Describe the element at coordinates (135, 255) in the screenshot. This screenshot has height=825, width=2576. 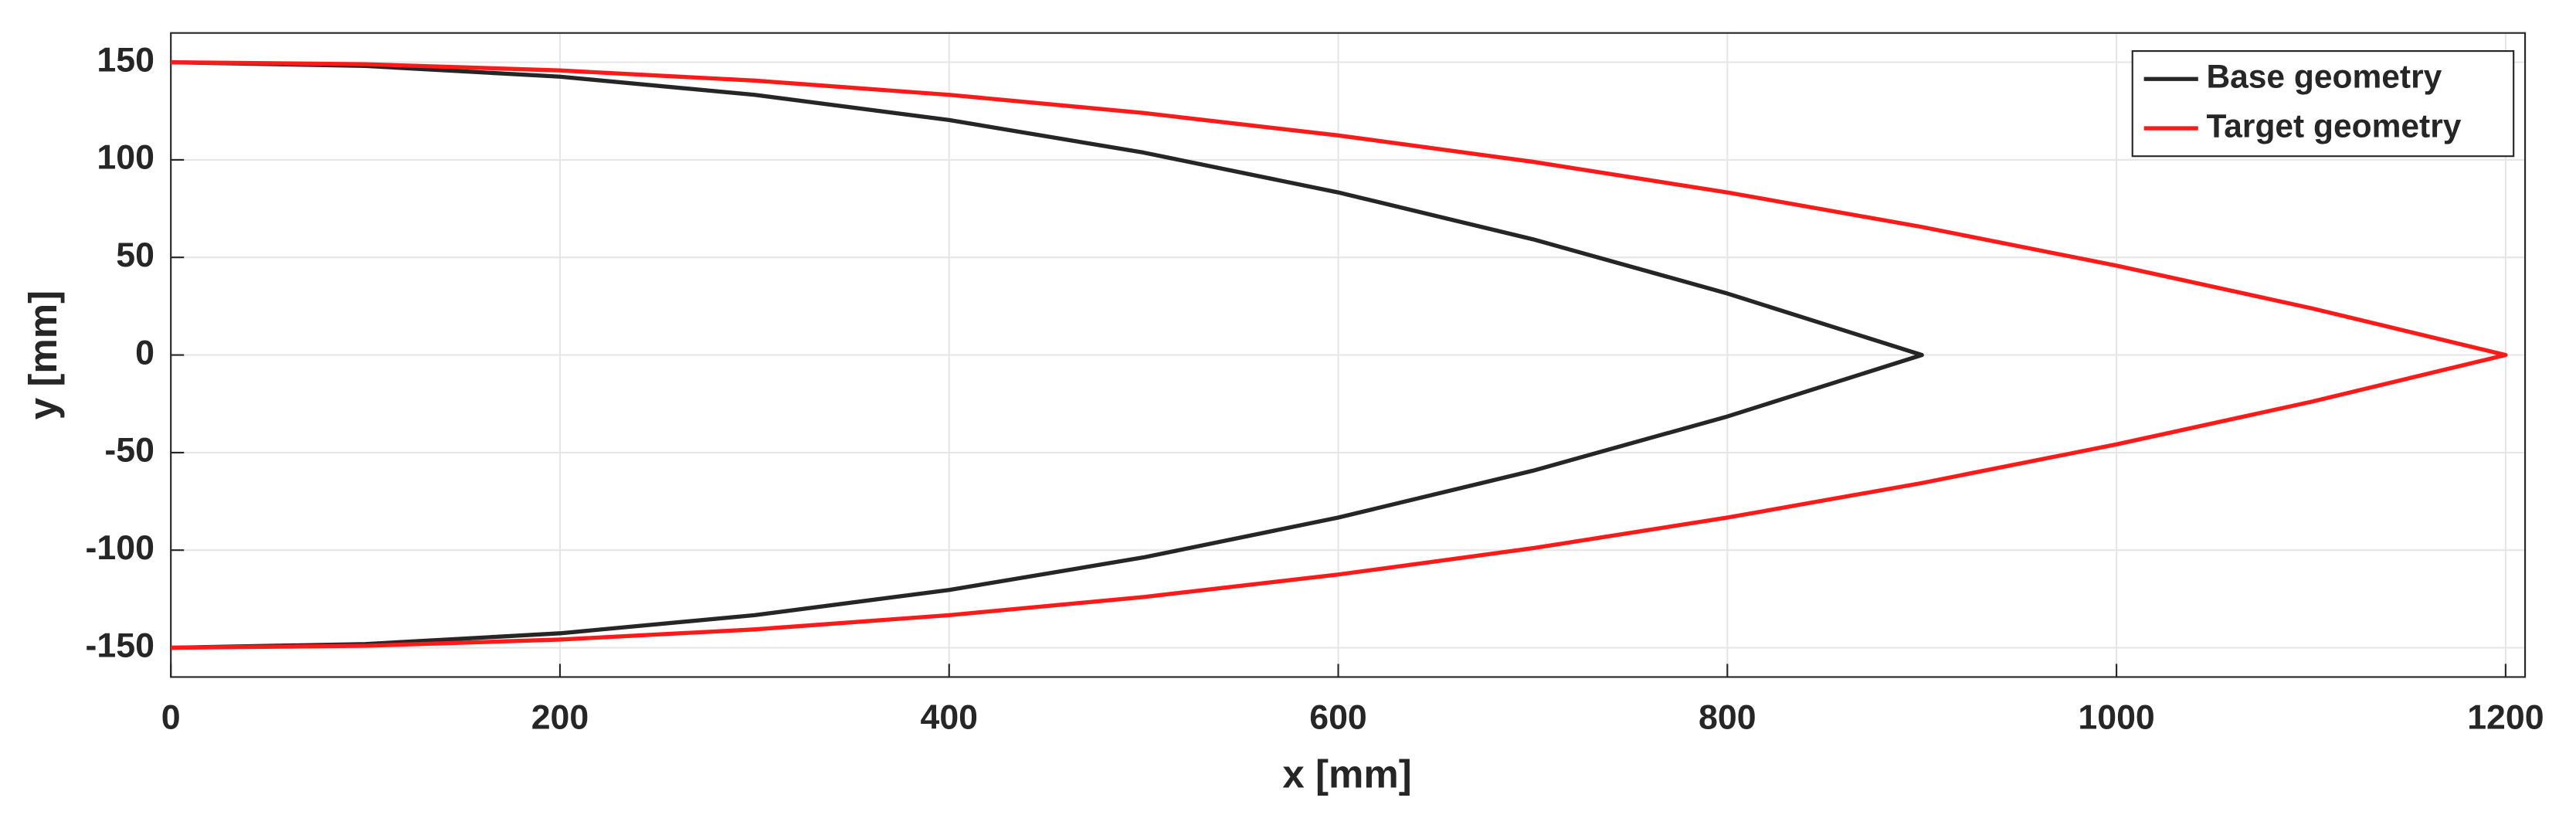
I see `y-tick-label: 50` at that location.